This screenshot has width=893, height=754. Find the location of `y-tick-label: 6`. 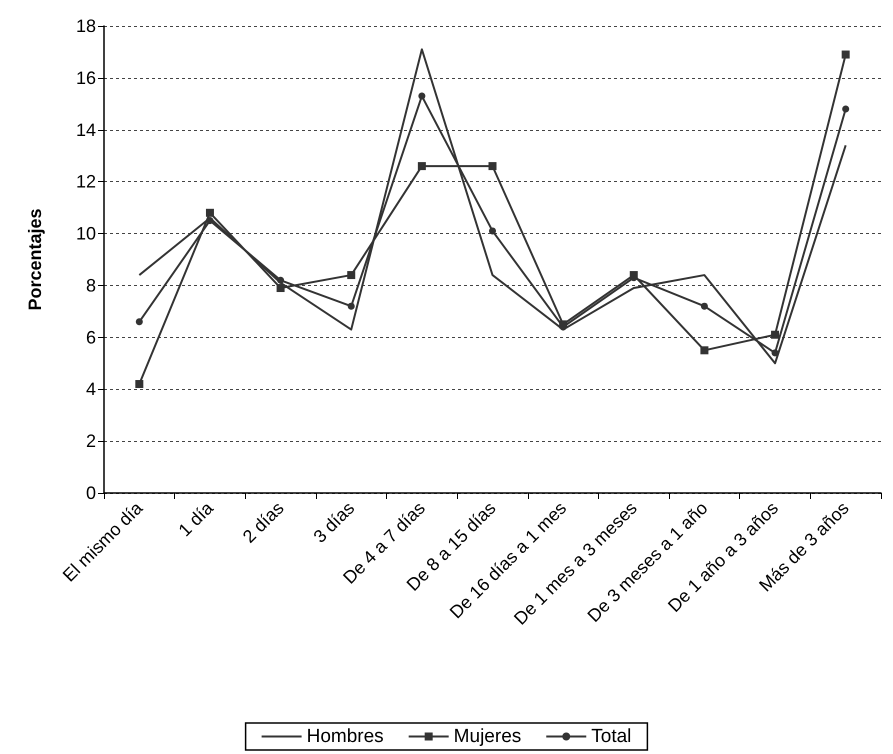

y-tick-label: 6 is located at coordinates (91, 337).